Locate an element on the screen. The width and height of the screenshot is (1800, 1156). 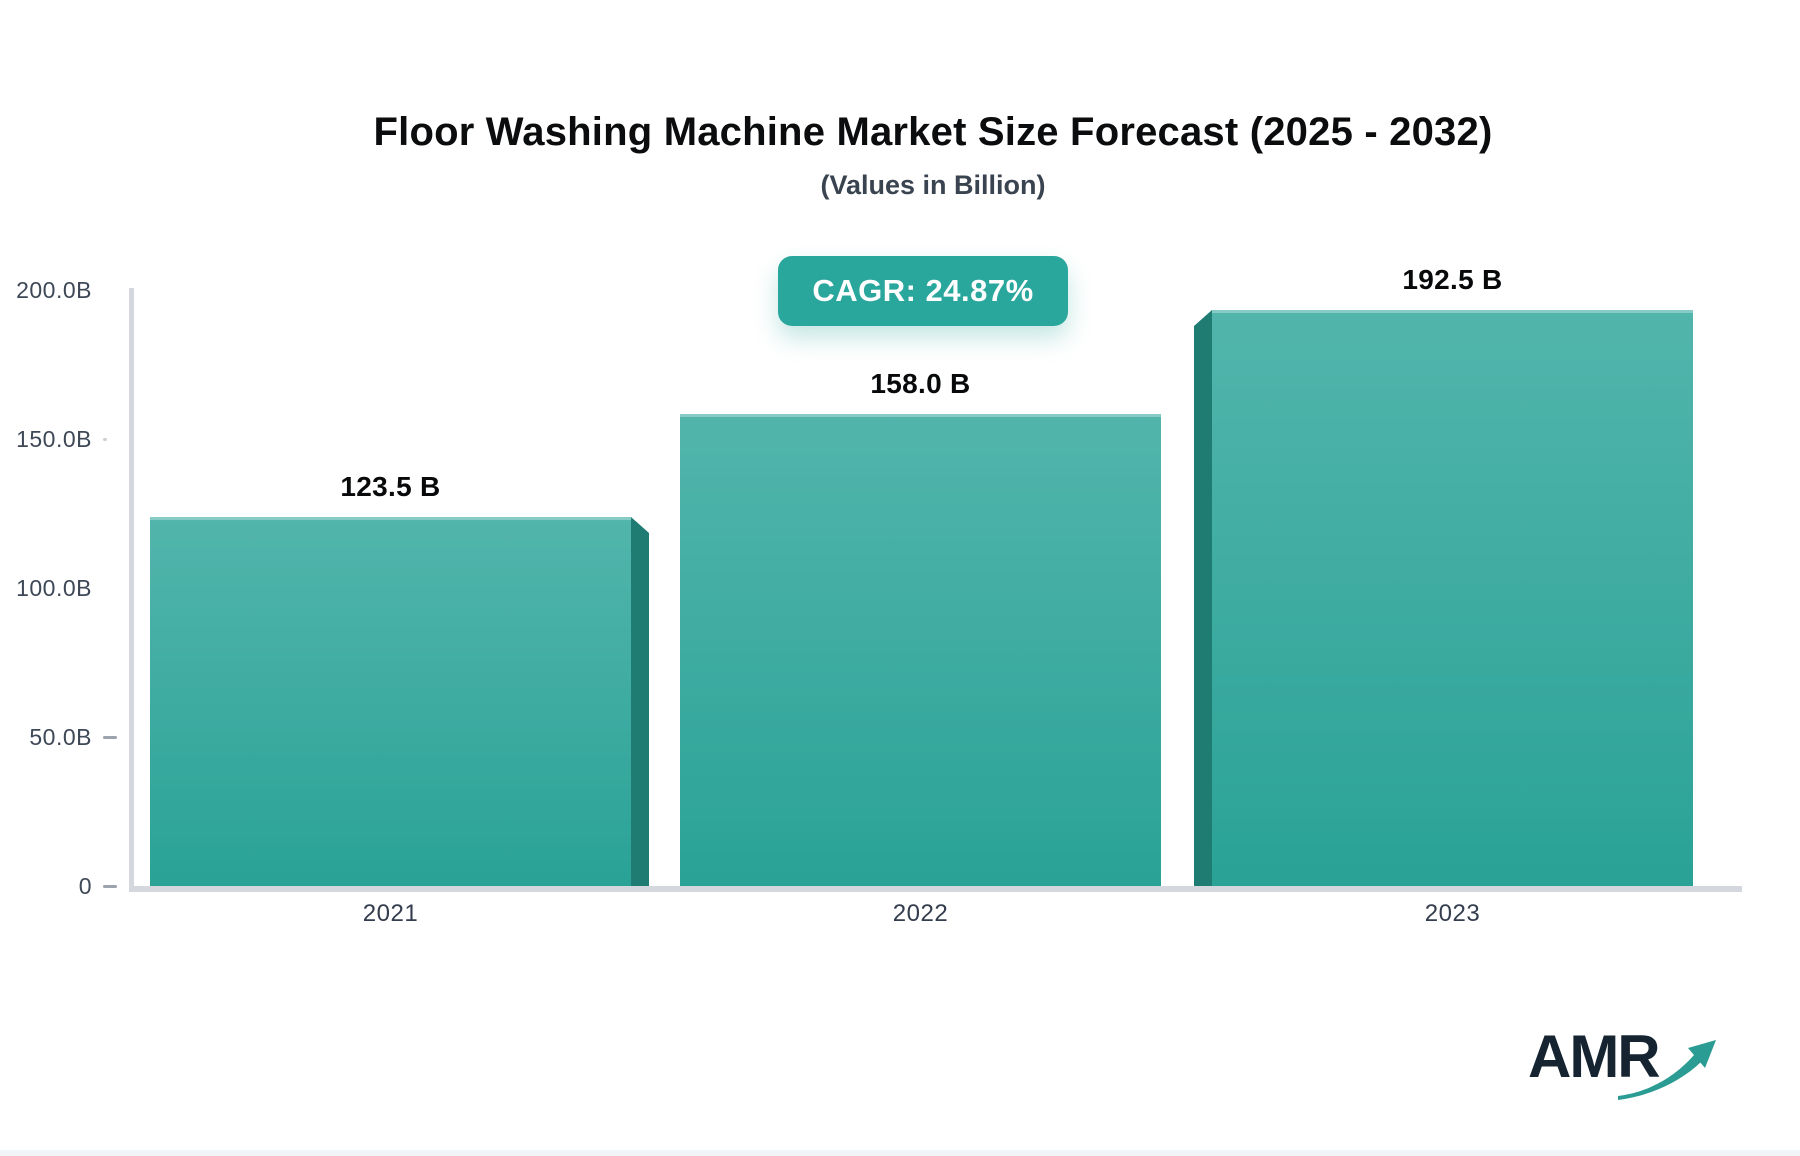
bar-3d-side-2021 is located at coordinates (640, 701).